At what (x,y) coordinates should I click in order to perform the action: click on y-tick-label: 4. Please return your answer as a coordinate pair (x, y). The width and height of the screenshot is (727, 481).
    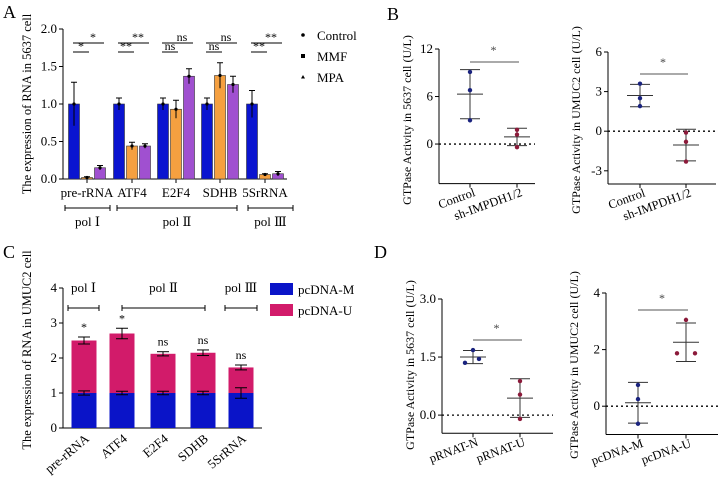
    Looking at the image, I should click on (54, 287).